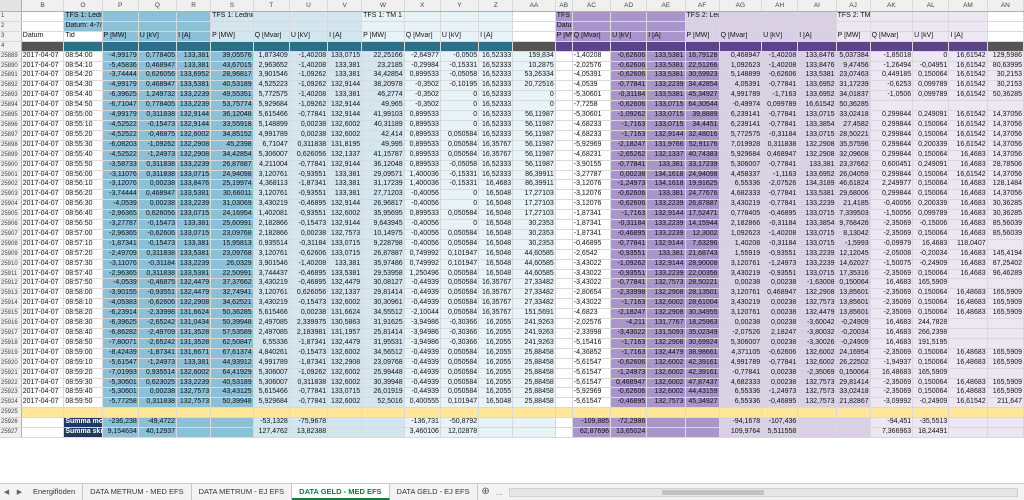 The width and height of the screenshot is (1024, 500). Describe the element at coordinates (271, 215) in the screenshot. I see `data-cell: 1,402081` at that location.